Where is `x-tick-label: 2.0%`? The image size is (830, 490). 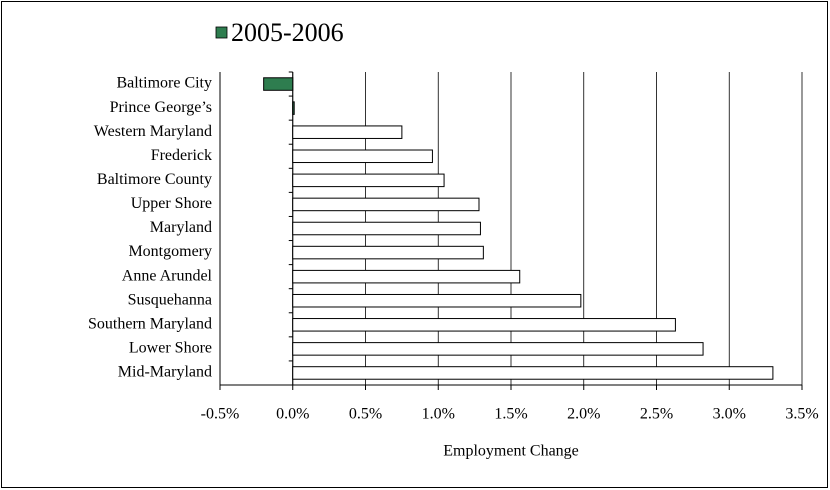 x-tick-label: 2.0% is located at coordinates (583, 414).